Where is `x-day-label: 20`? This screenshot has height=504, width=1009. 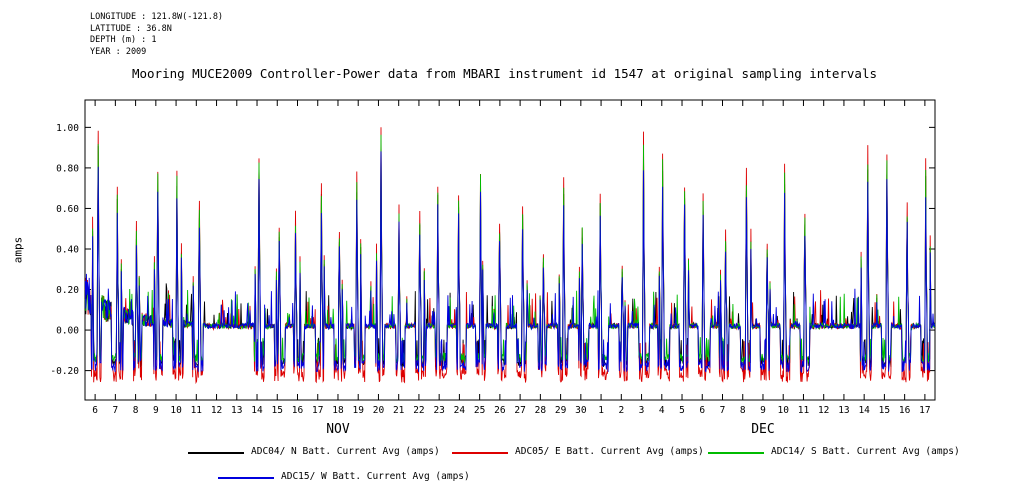
x-day-label: 20 is located at coordinates (379, 410).